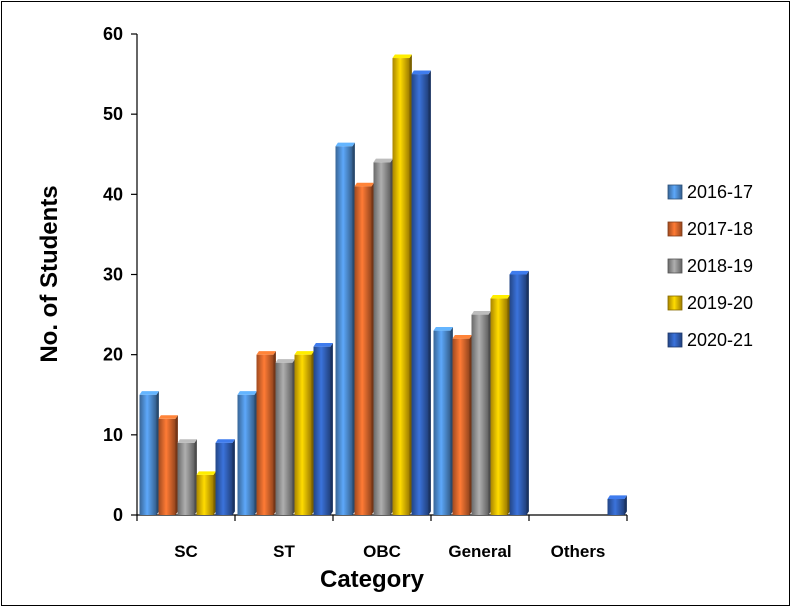 The image size is (793, 609). Describe the element at coordinates (186, 551) in the screenshot. I see `category-label: SC` at that location.